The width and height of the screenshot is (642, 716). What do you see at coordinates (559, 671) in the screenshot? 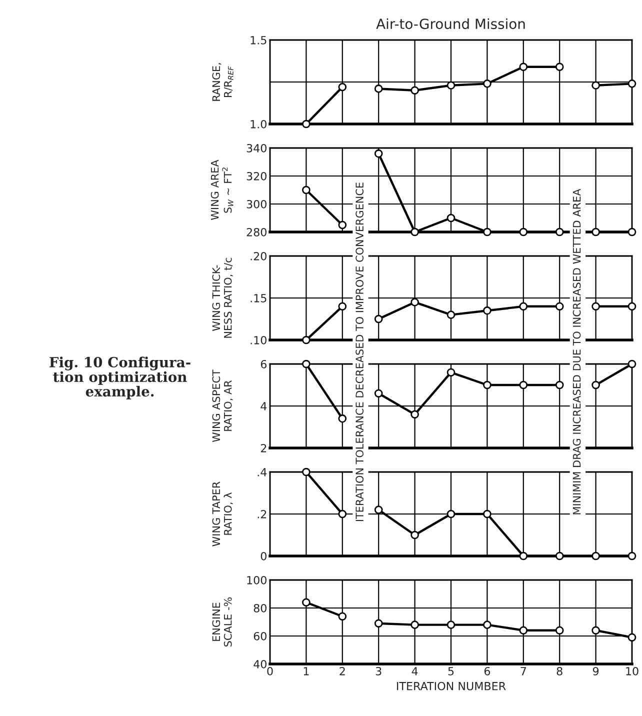
I see `x-tick-label: 8` at bounding box center [559, 671].